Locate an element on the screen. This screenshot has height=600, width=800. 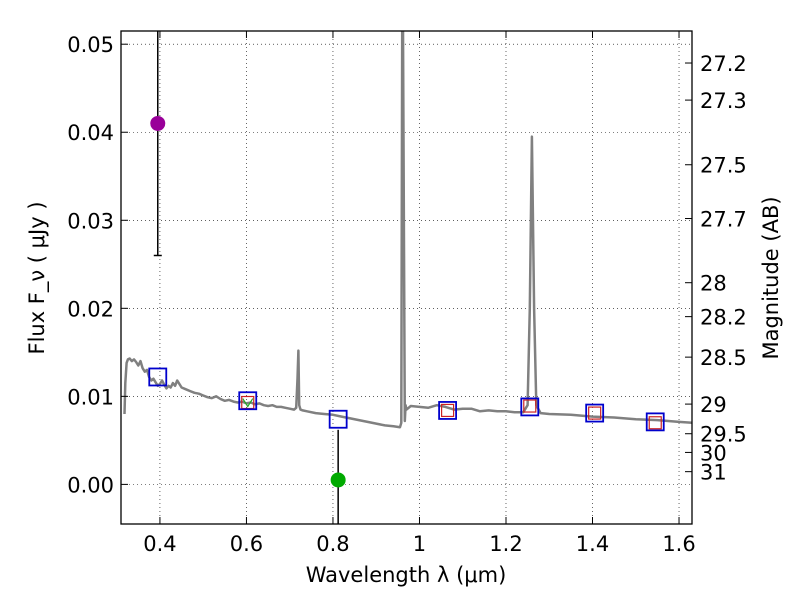
x-tick-label: 1.2 is located at coordinates (505, 544).